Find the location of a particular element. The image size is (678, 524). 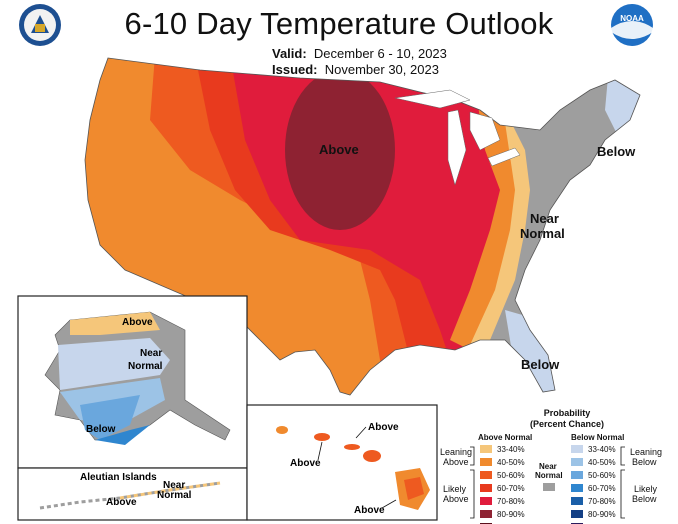

oahu-island is located at coordinates (322, 437).